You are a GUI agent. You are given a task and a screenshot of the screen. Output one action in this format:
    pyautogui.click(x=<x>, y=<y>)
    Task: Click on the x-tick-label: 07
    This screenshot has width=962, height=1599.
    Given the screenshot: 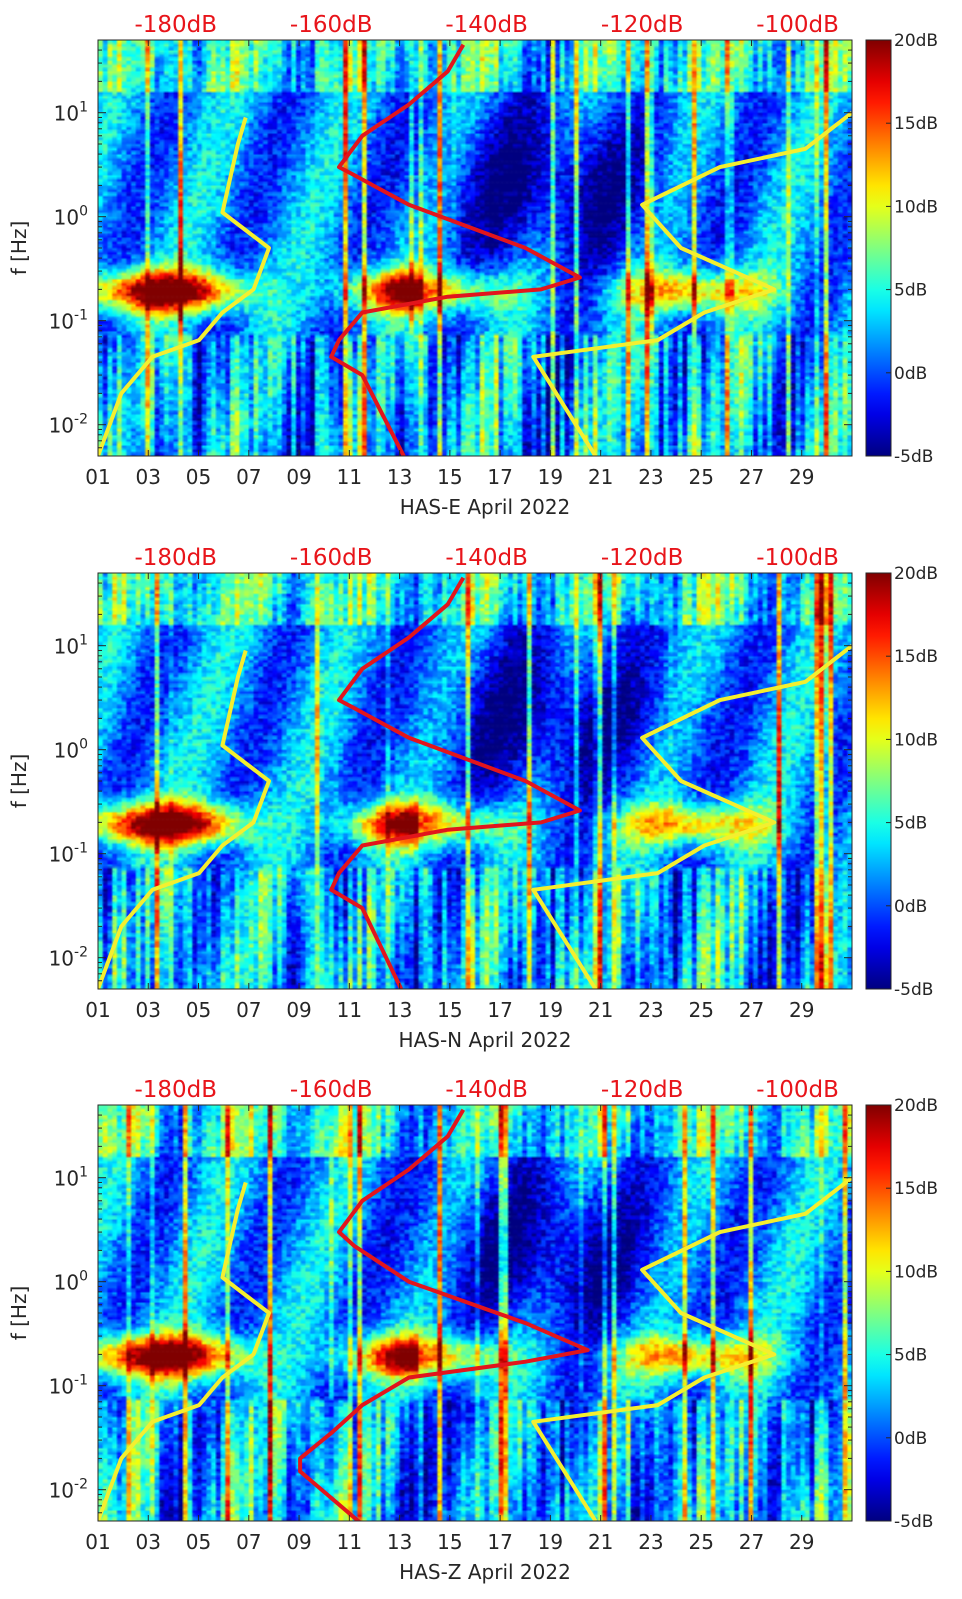 What is the action you would take?
    pyautogui.click(x=248, y=1542)
    